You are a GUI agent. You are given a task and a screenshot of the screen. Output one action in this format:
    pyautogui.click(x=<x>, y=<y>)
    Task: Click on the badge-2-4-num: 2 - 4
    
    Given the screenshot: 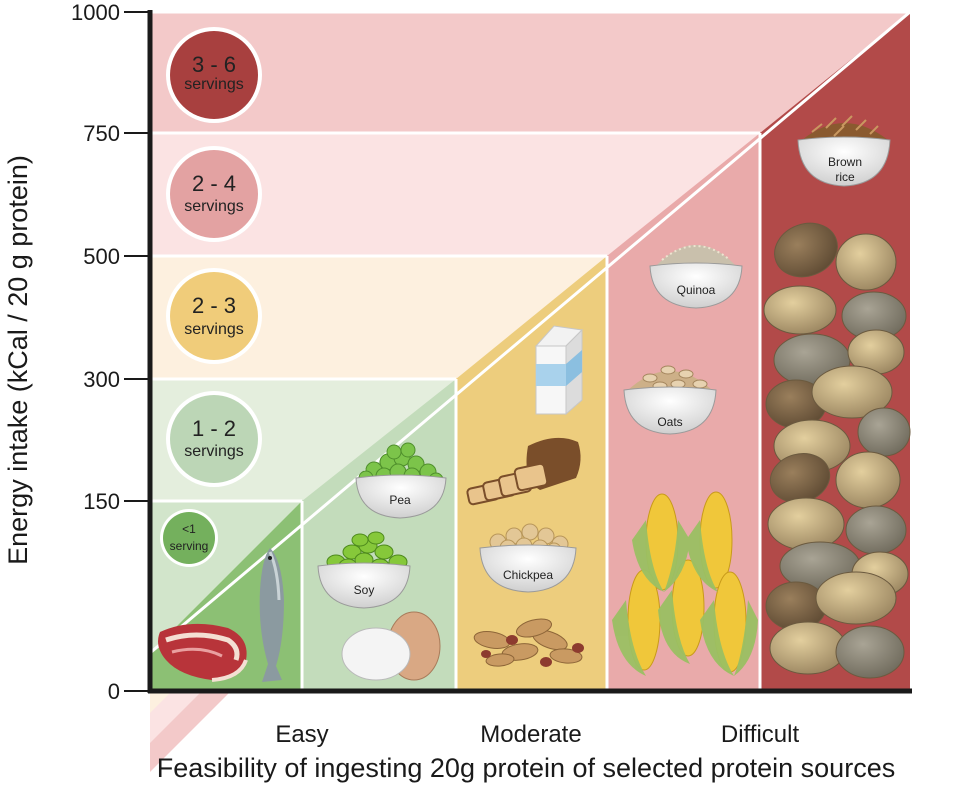 What is the action you would take?
    pyautogui.click(x=214, y=183)
    